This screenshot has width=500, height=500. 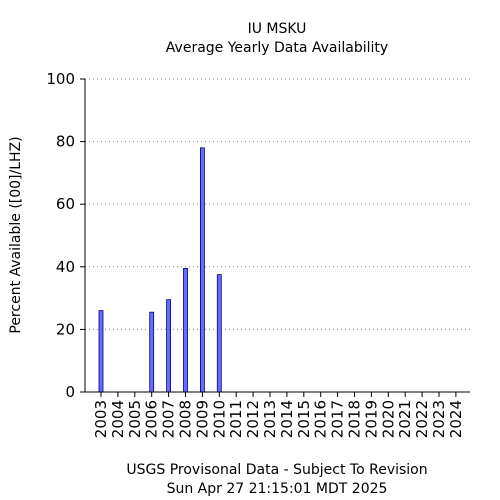 What do you see at coordinates (287, 419) in the screenshot?
I see `x-tick-label: 2014` at bounding box center [287, 419].